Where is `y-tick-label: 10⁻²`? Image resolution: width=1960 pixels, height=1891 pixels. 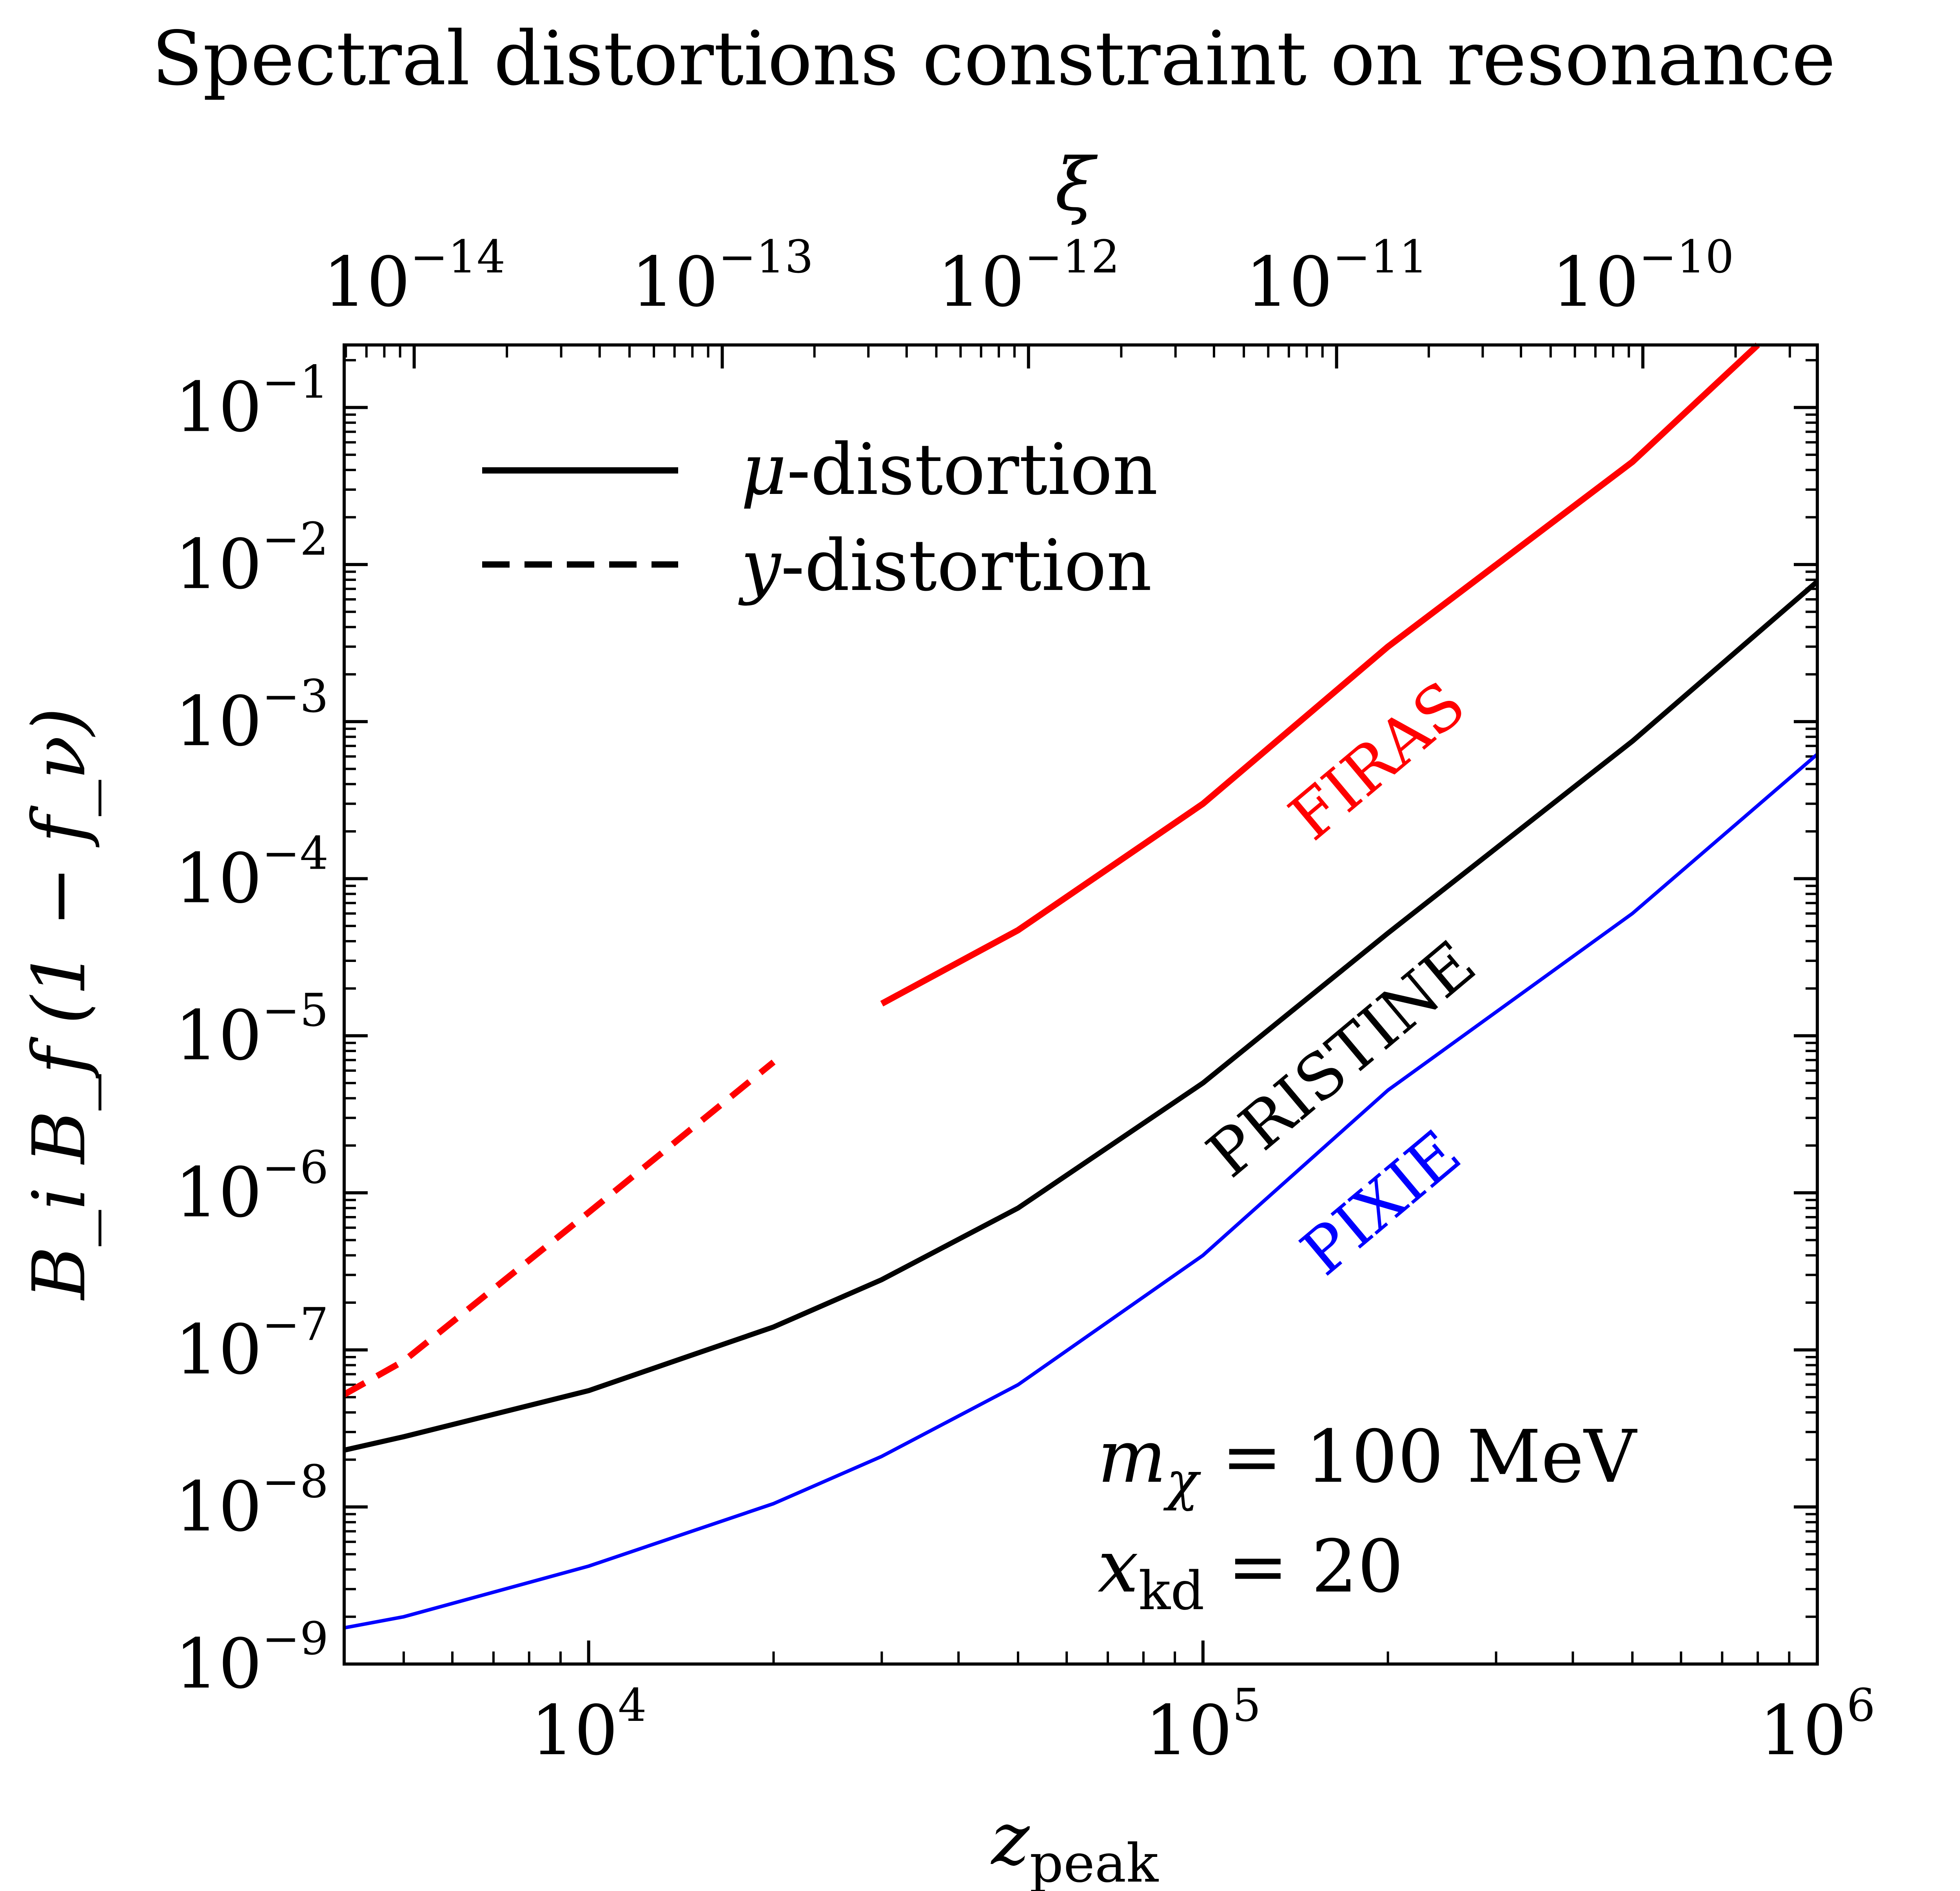 y-tick-label: 10⁻² is located at coordinates (251, 558).